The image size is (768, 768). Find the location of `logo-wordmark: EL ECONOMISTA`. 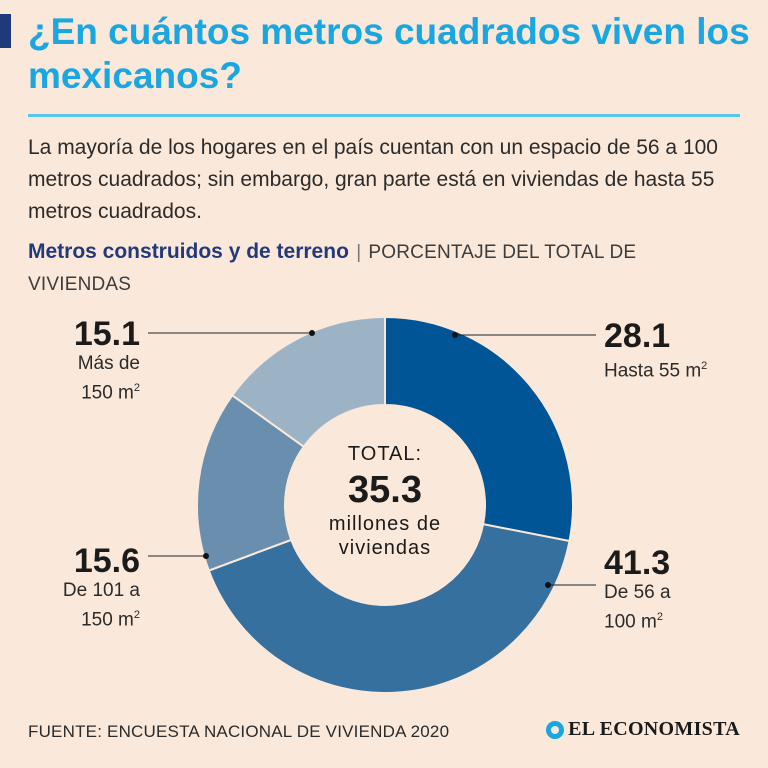

logo-wordmark: EL ECONOMISTA is located at coordinates (654, 729).